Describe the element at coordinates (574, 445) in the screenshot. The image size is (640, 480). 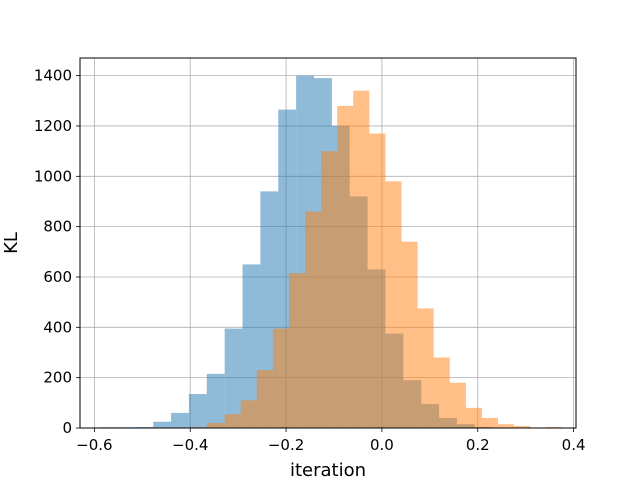
I see `x-tick-label: 0.4` at that location.